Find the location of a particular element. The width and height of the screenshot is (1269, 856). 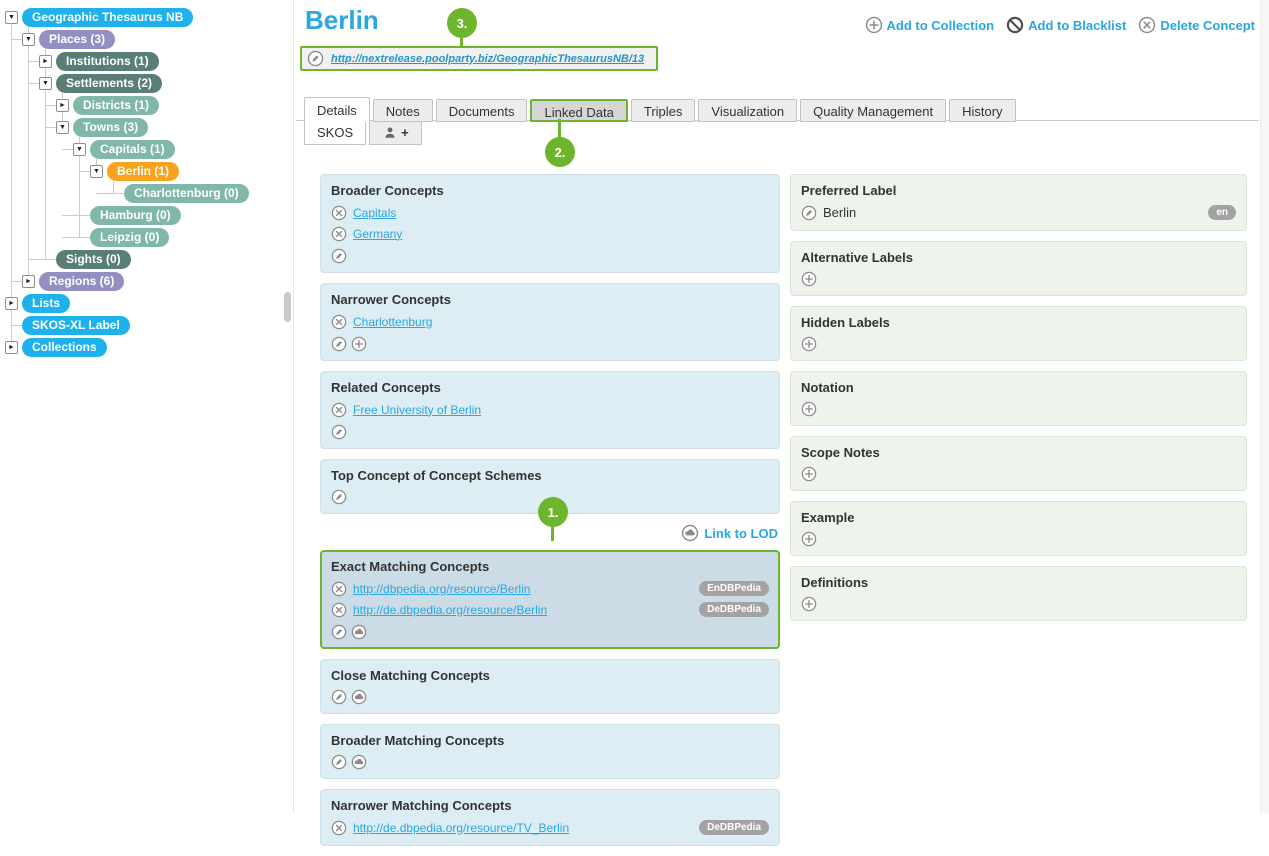

label-value: Berlin is located at coordinates (840, 212).